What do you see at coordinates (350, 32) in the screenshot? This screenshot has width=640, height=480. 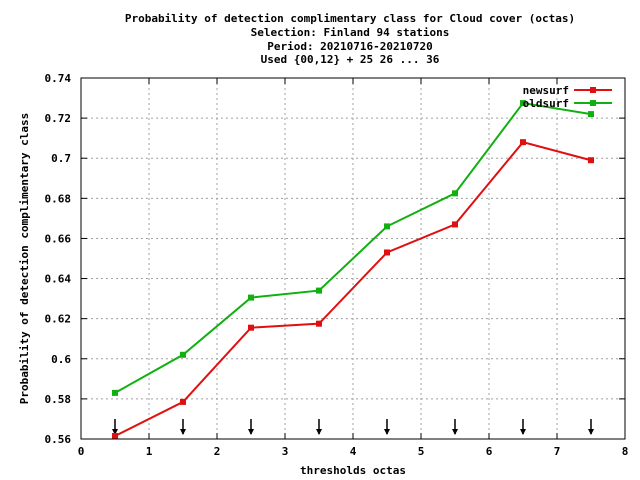 I see `title-line-2: Selection: Finland 94 stations` at bounding box center [350, 32].